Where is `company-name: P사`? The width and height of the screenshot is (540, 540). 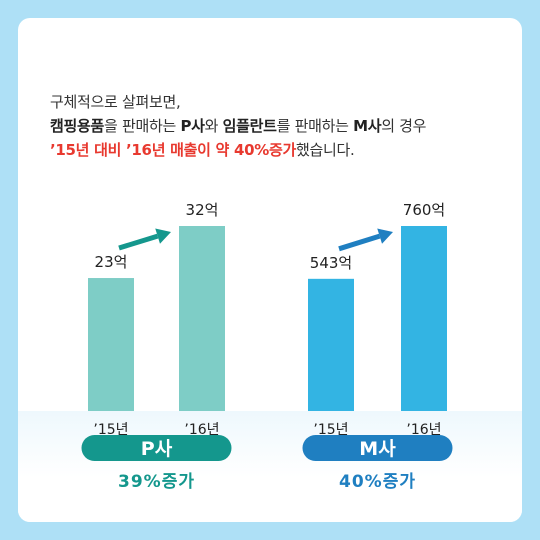 company-name: P사 is located at coordinates (157, 449).